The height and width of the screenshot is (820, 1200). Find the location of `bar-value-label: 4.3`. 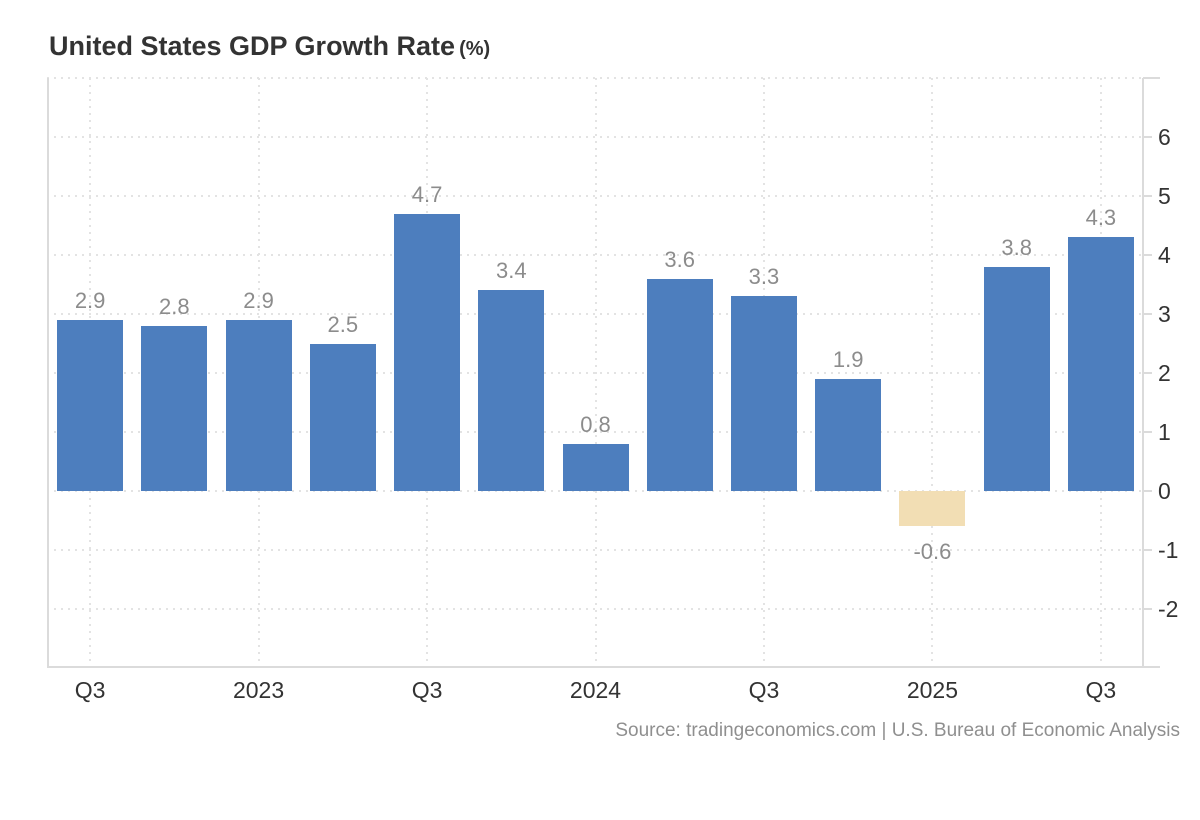

bar-value-label: 4.3 is located at coordinates (1101, 218).